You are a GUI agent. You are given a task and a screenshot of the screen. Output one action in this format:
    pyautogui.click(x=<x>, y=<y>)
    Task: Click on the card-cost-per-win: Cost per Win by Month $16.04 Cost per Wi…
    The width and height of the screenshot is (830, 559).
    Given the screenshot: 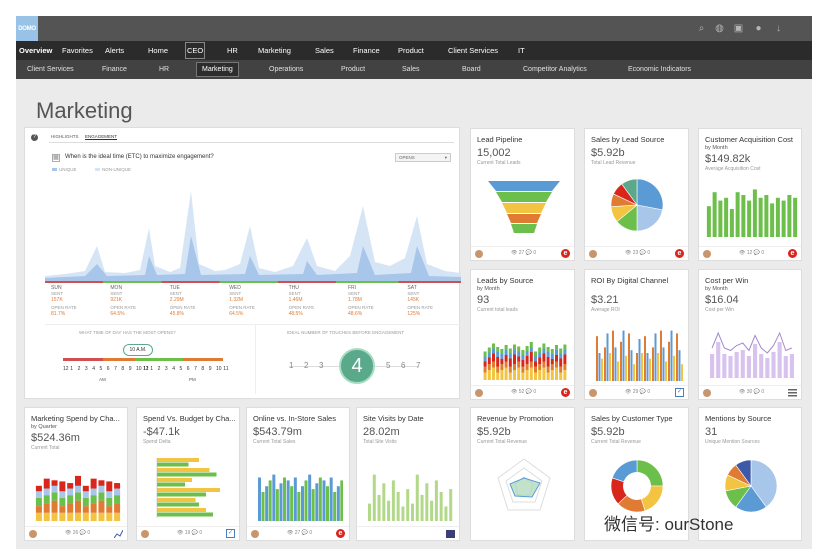 What is the action you would take?
    pyautogui.click(x=750, y=334)
    